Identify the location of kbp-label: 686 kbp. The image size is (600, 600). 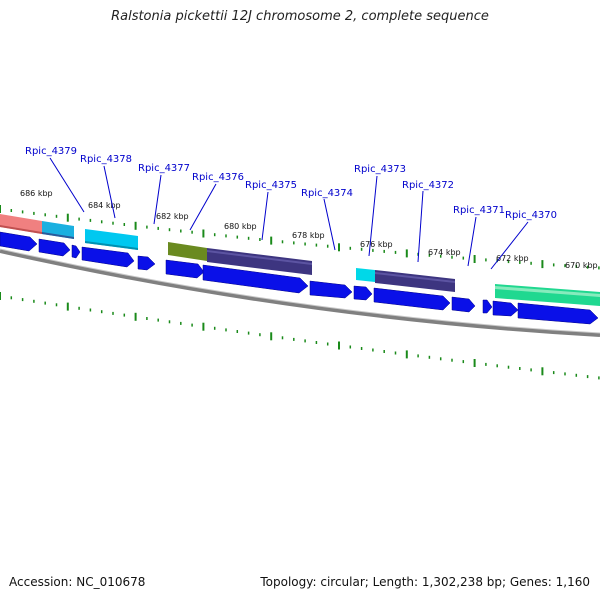
(36, 193).